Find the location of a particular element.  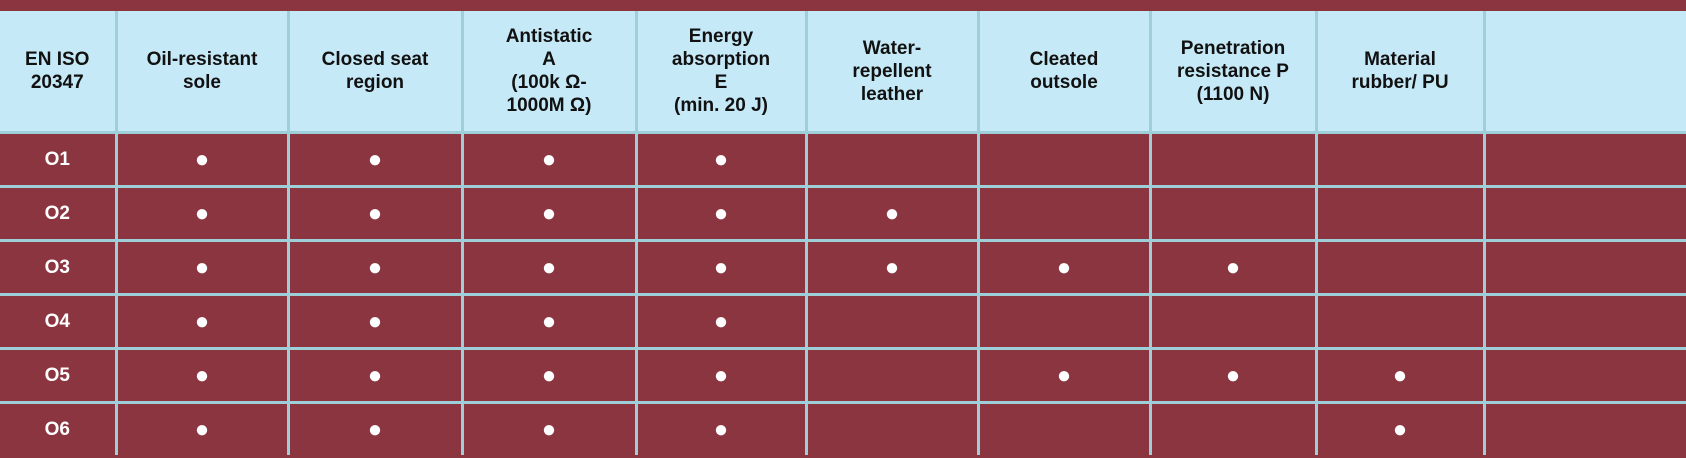

table-row: O1 ● ● ● ● is located at coordinates (843, 159).